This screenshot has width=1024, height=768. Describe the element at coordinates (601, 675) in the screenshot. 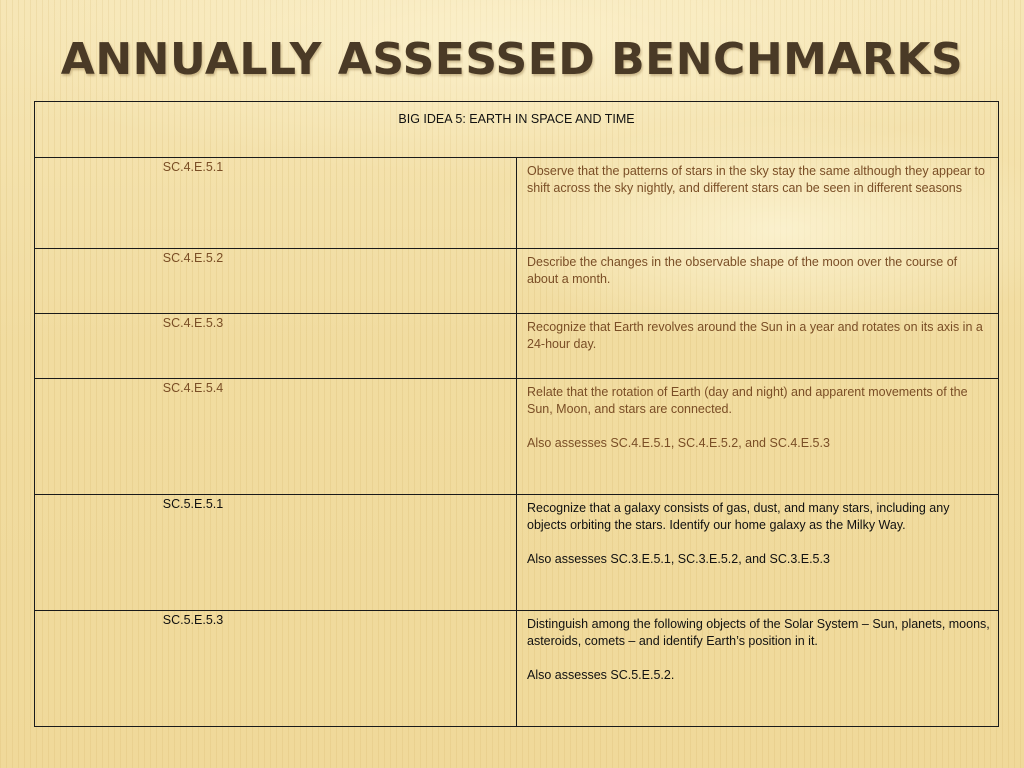

I see `benchmark-also-assesses: Also assesses SC.5.E.5.2.` at that location.